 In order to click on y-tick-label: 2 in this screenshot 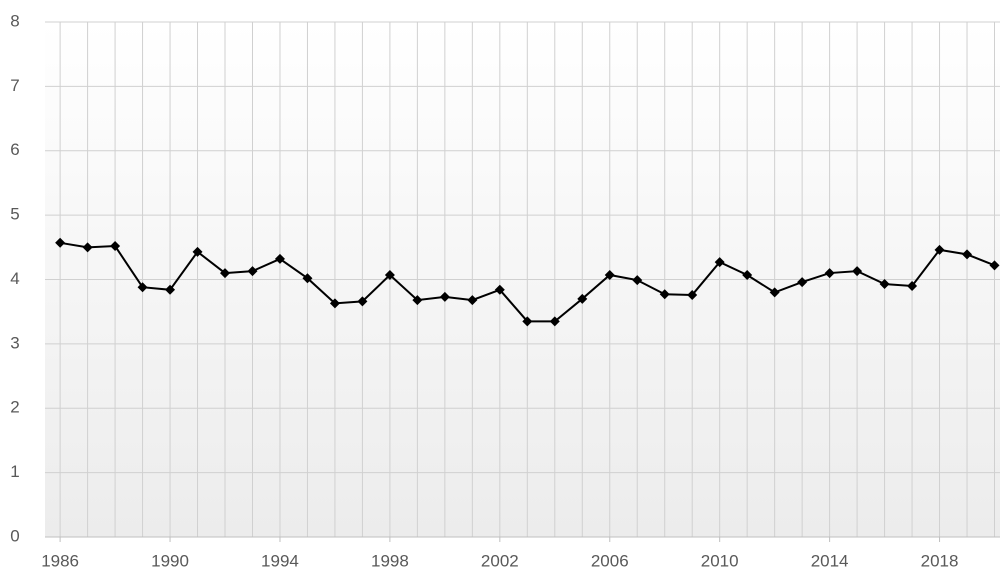, I will do `click(14, 407)`.